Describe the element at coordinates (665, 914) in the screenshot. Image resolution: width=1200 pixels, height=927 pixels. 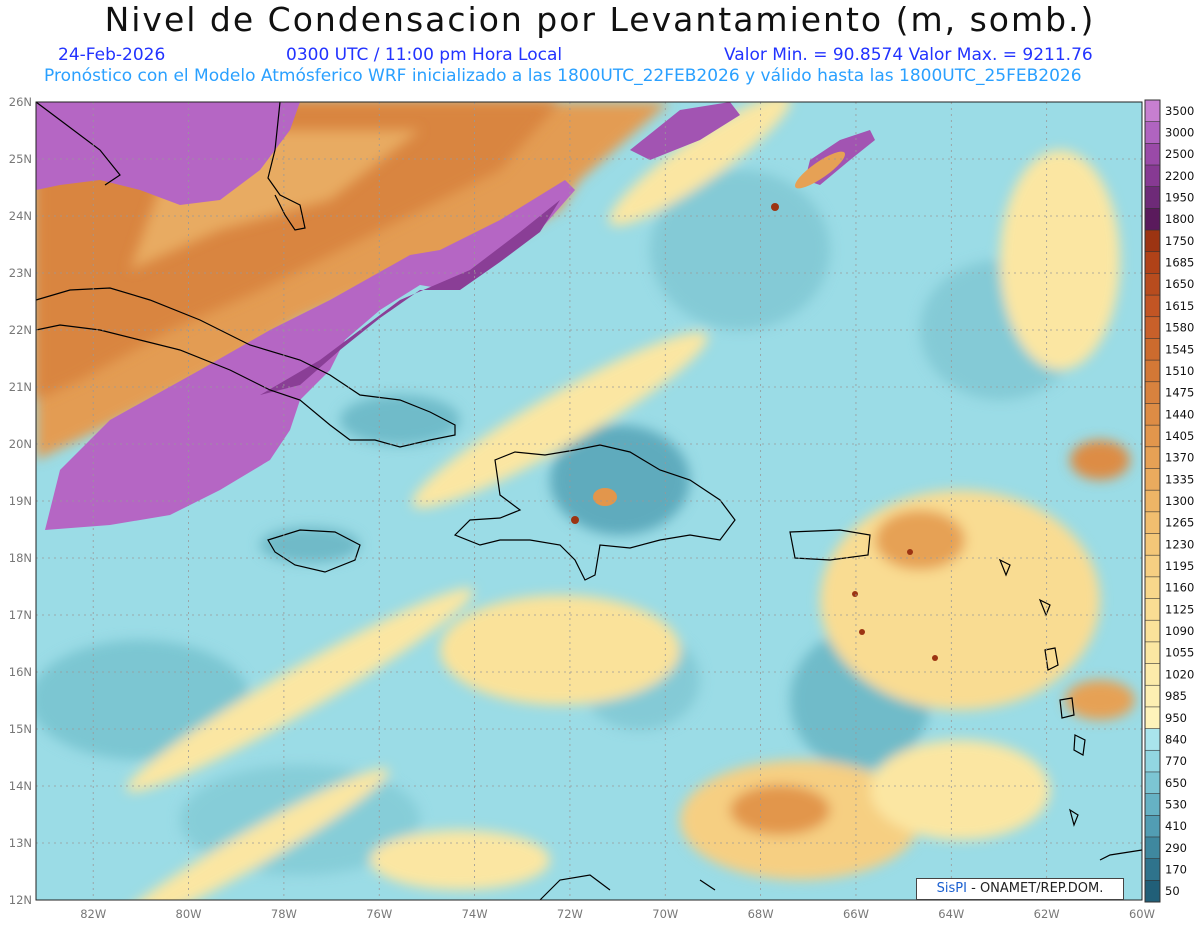
I see `lon-tick-label: 70W` at that location.